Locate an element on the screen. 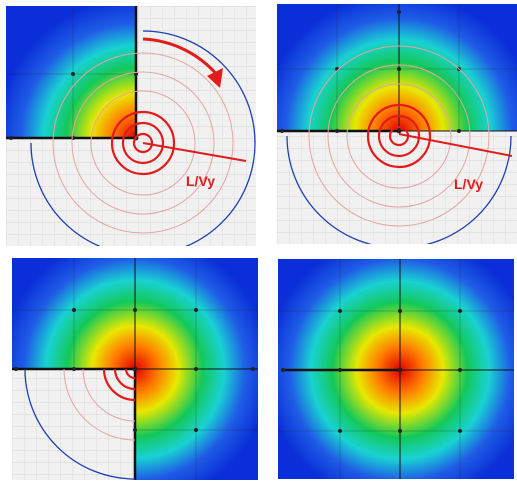 The image size is (517, 485). heatmap-quadrant is located at coordinates (71, 72).